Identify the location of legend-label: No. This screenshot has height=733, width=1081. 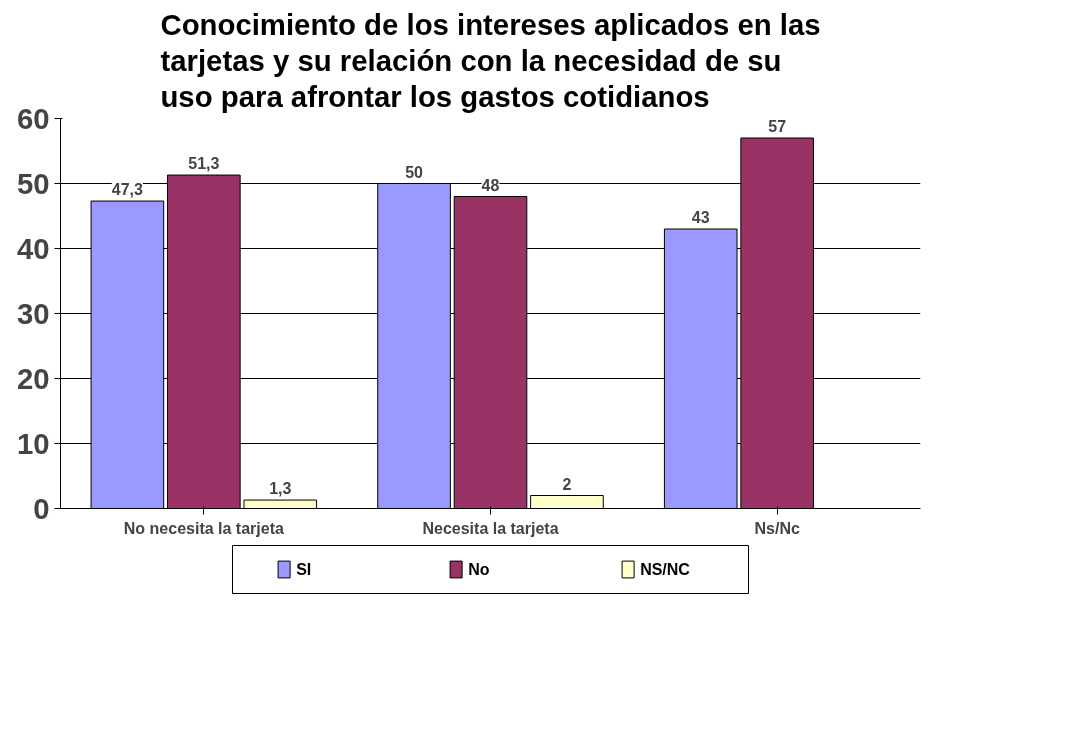
(479, 569).